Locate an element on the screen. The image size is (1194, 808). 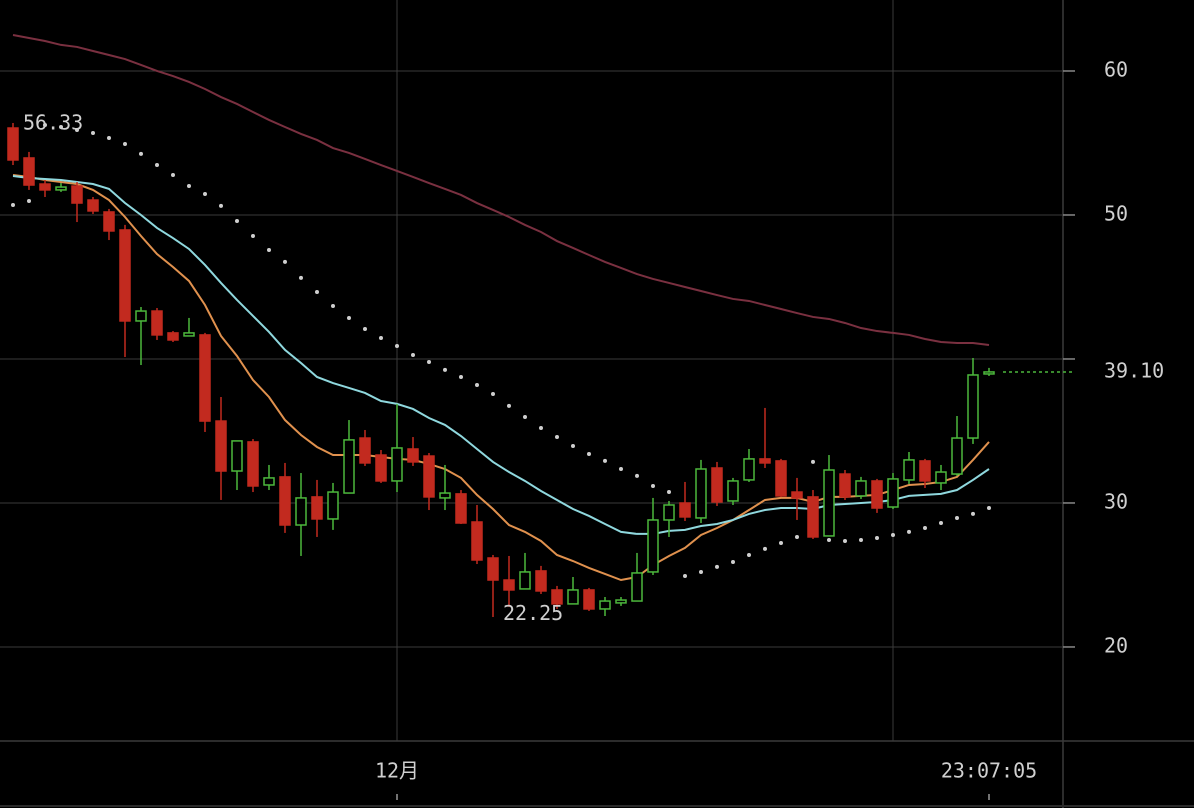
y-tick-label: 60 is located at coordinates (1116, 69).